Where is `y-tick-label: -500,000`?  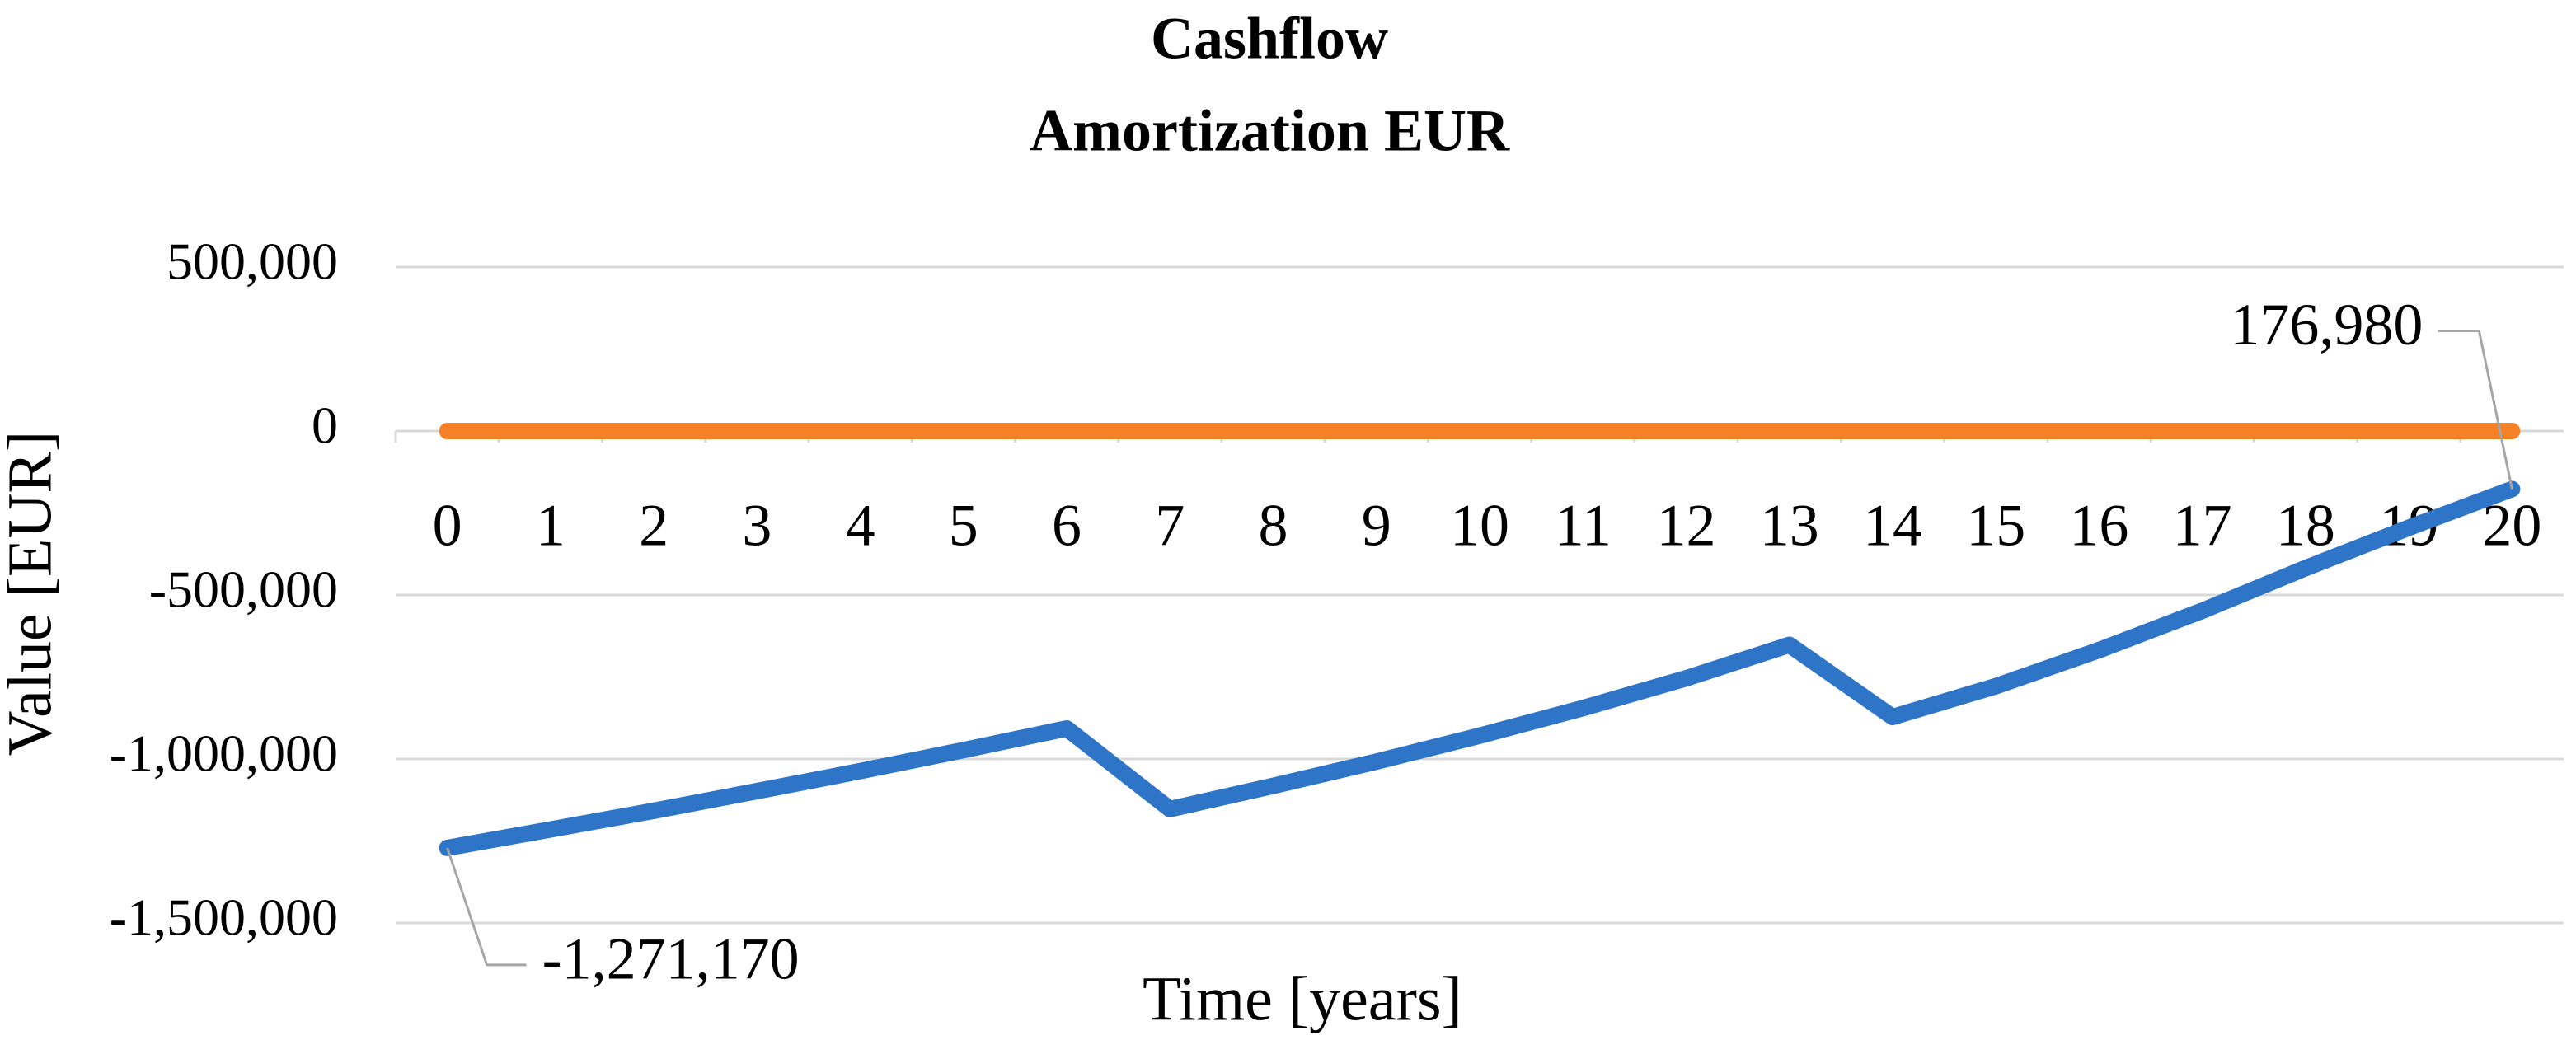
y-tick-label: -500,000 is located at coordinates (244, 589).